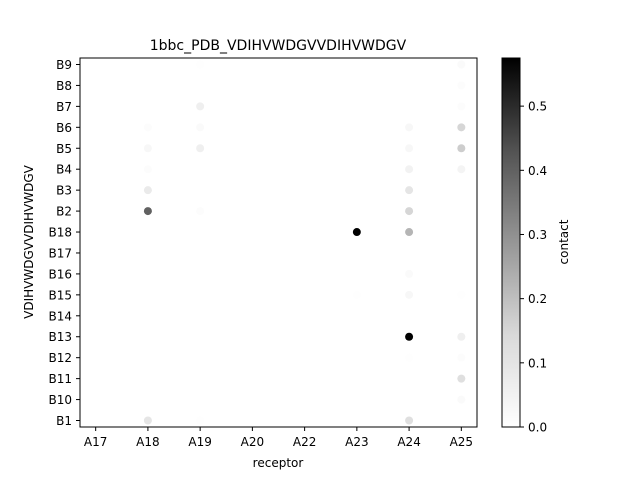 Image resolution: width=640 pixels, height=480 pixels. Describe the element at coordinates (537, 171) in the screenshot. I see `colorbar-tick-label: 0.4` at that location.